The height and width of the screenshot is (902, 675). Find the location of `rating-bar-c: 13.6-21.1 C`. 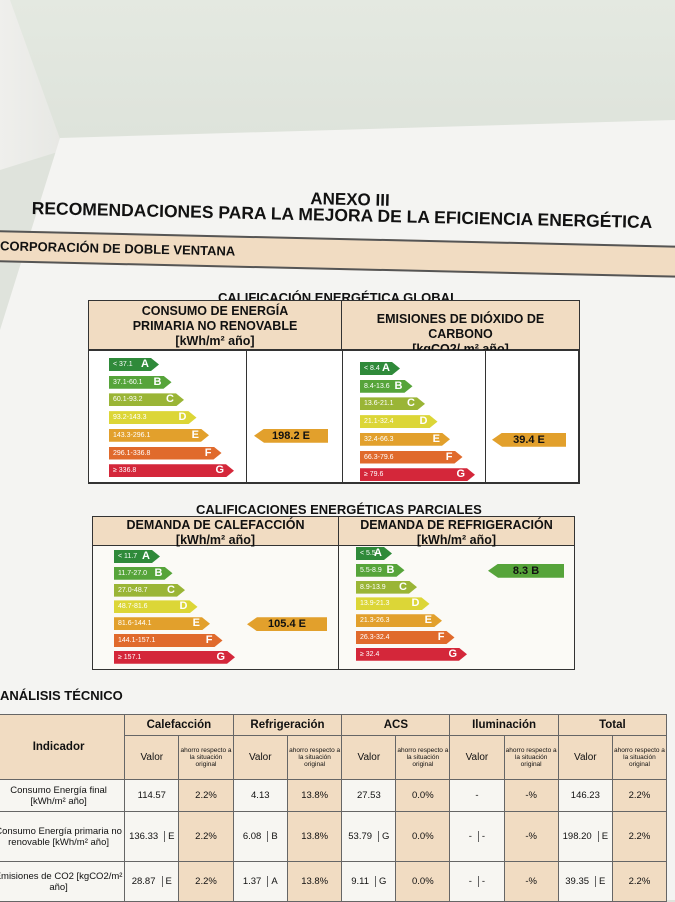

rating-bar-c: 13.6-21.1 C is located at coordinates (392, 403).